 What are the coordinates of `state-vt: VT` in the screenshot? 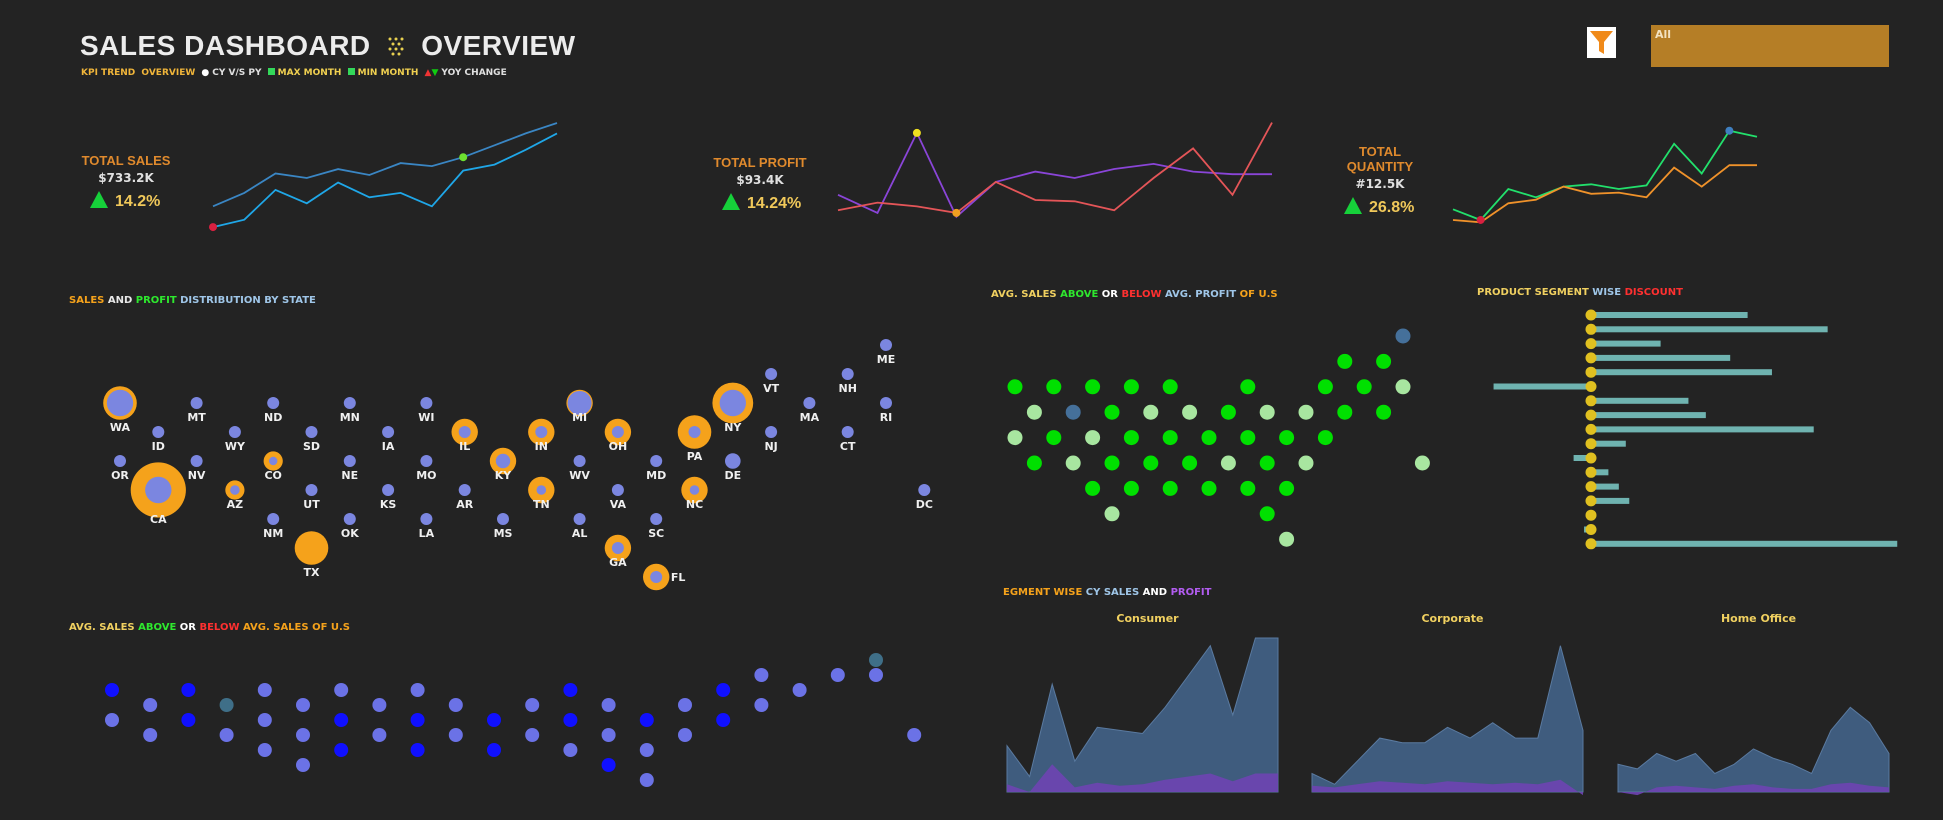 It's located at (771, 381).